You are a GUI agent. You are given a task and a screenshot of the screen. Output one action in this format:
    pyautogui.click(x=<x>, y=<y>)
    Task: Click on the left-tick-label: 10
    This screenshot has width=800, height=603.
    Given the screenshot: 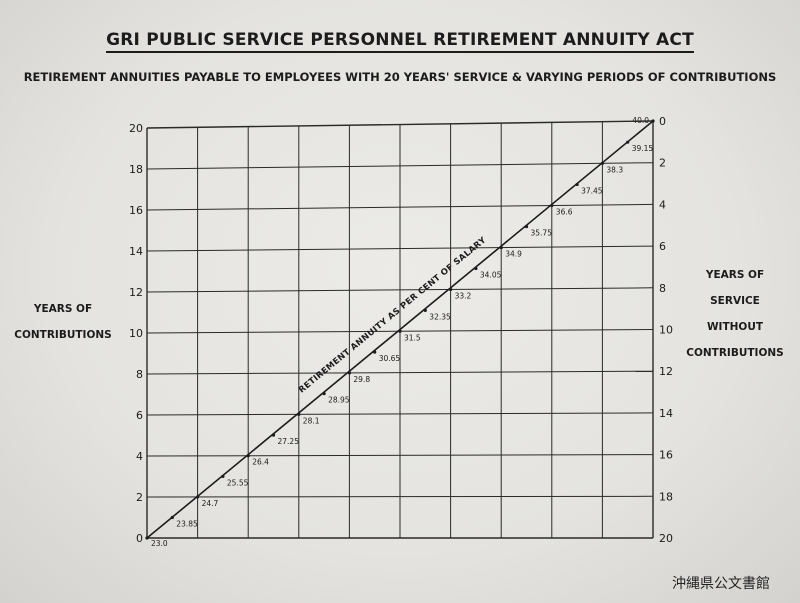 What is the action you would take?
    pyautogui.click(x=136, y=333)
    